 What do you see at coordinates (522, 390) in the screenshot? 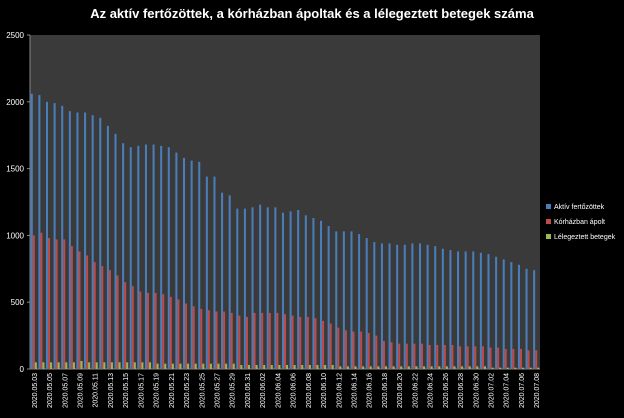
I see `x-tick-label: 2020.07.06` at bounding box center [522, 390].